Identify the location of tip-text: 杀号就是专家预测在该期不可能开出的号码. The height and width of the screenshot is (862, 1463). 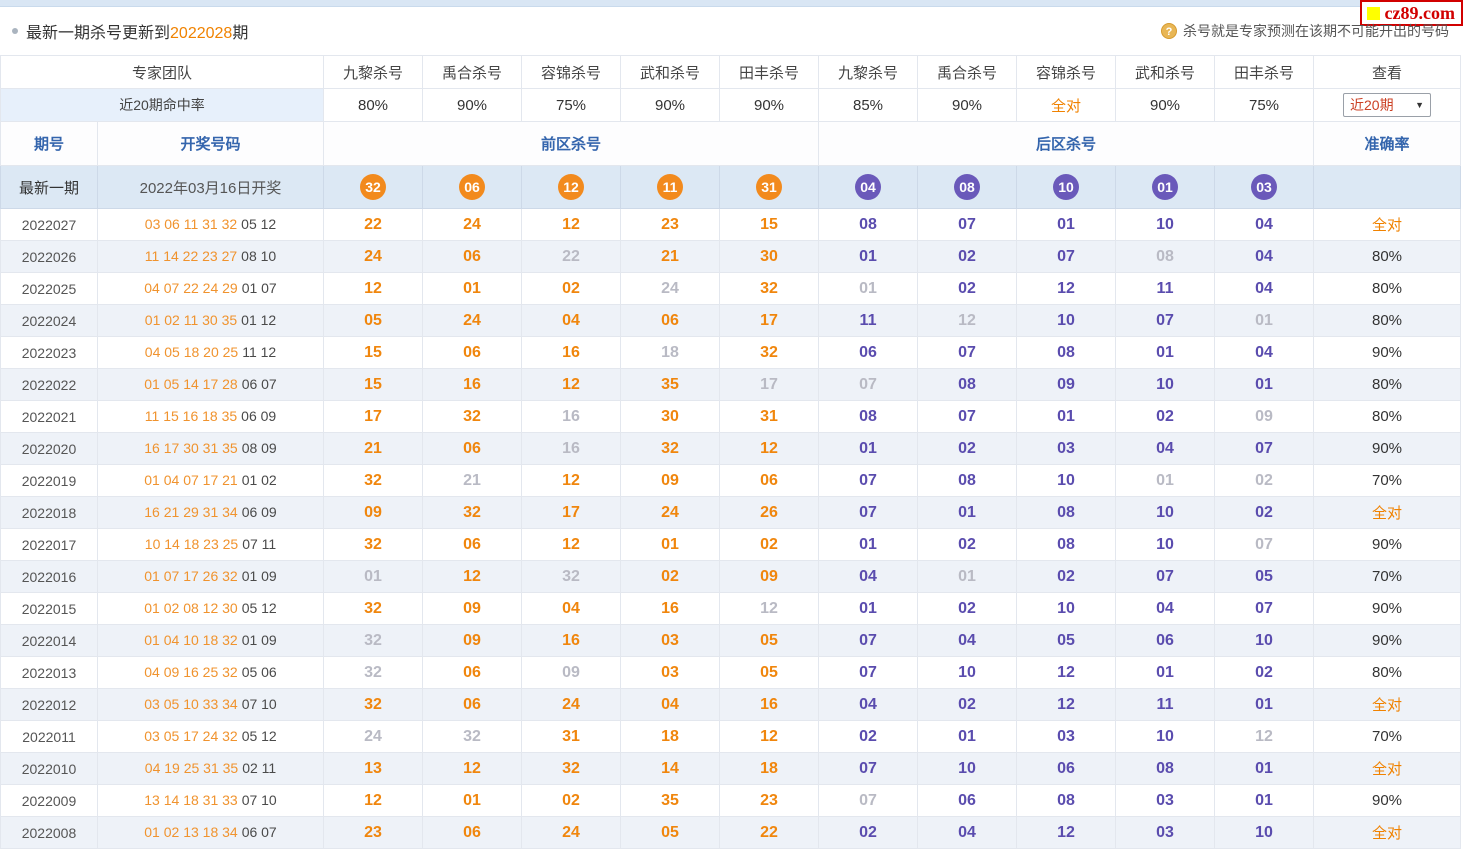
(1316, 31).